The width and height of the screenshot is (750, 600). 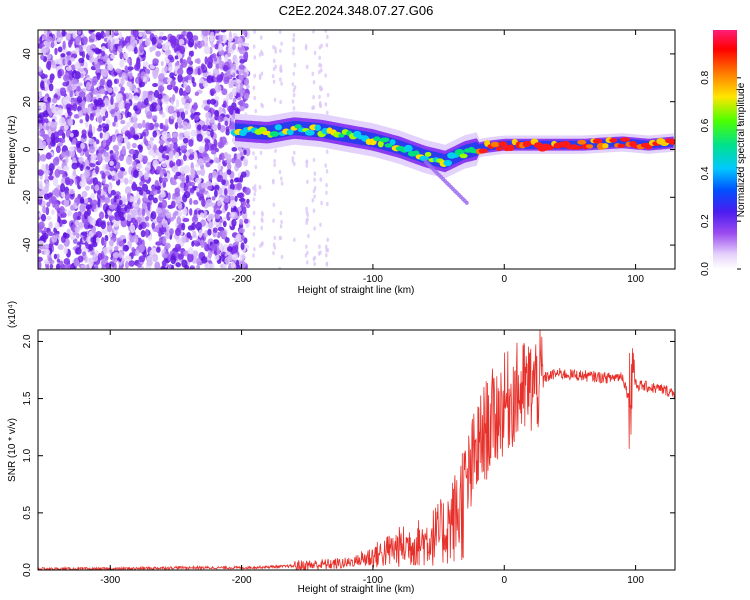 What do you see at coordinates (635, 279) in the screenshot?
I see `spectrogram-x-tick-label: 100` at bounding box center [635, 279].